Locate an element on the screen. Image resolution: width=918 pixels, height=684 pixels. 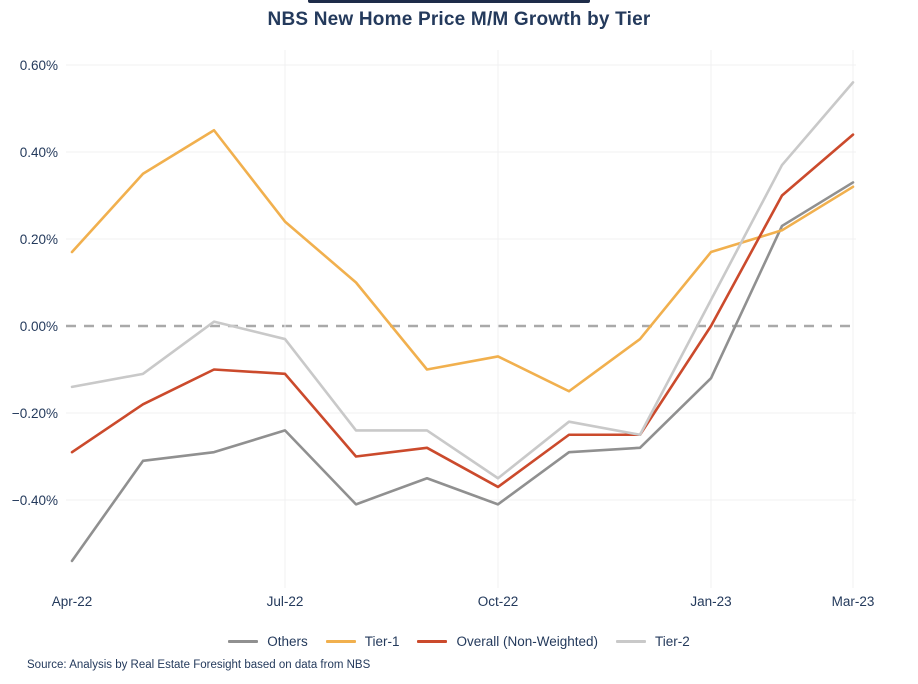
y-tick-label: 0.20% is located at coordinates (39, 239).